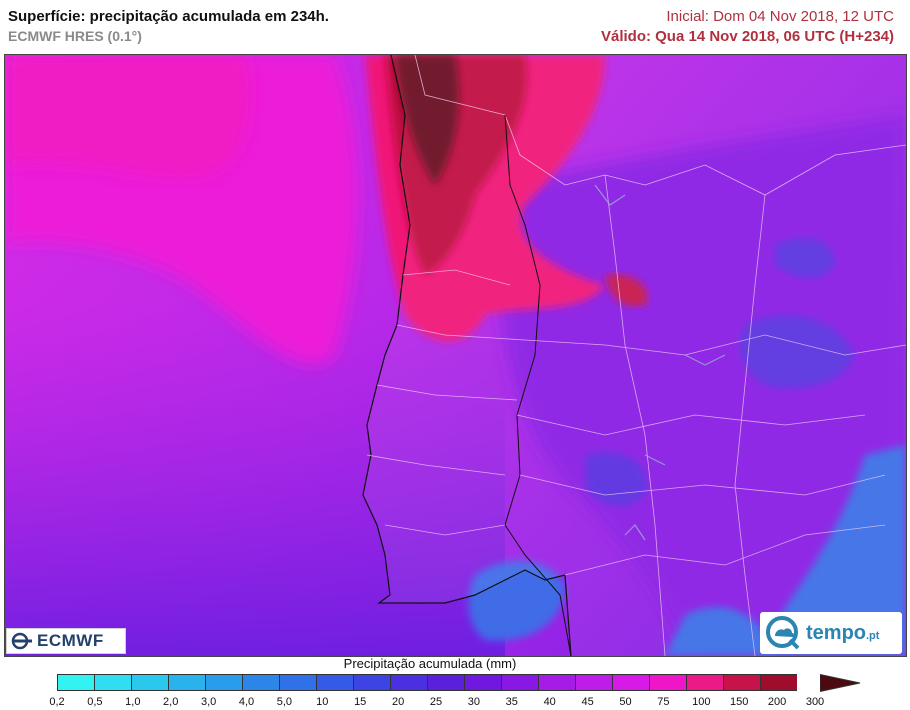  What do you see at coordinates (805, 258) in the screenshot?
I see `zone-20mm-northeast` at bounding box center [805, 258].